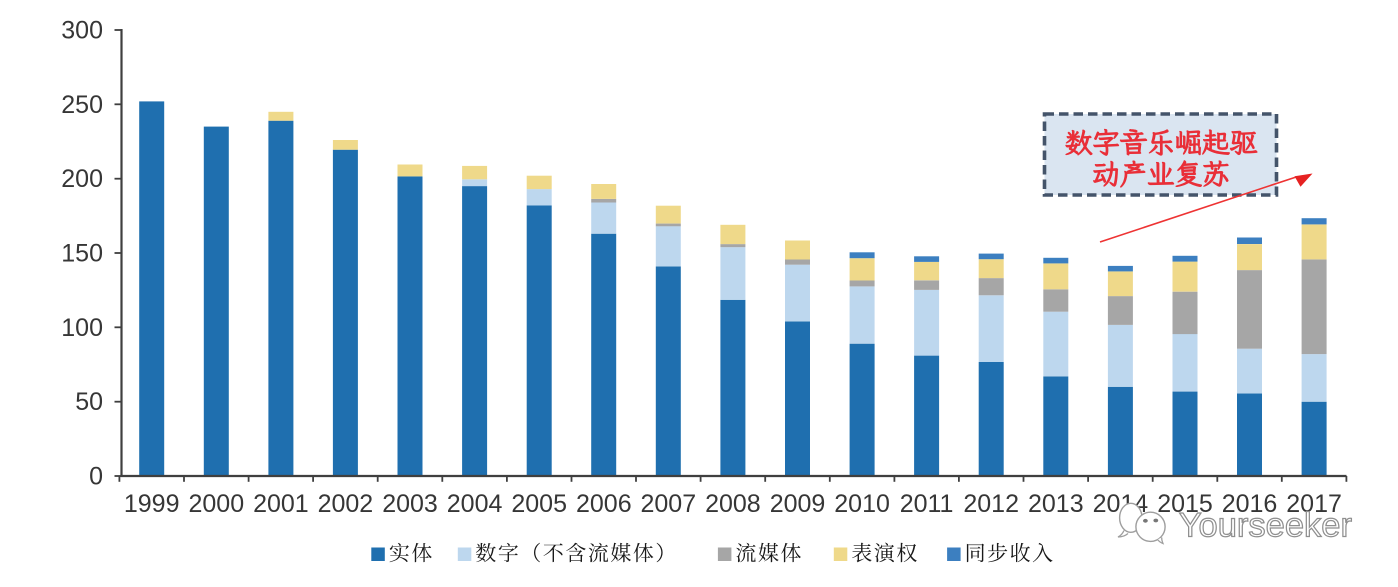 The height and width of the screenshot is (587, 1398). What do you see at coordinates (862, 504) in the screenshot?
I see `svg-text: 2010` at bounding box center [862, 504].